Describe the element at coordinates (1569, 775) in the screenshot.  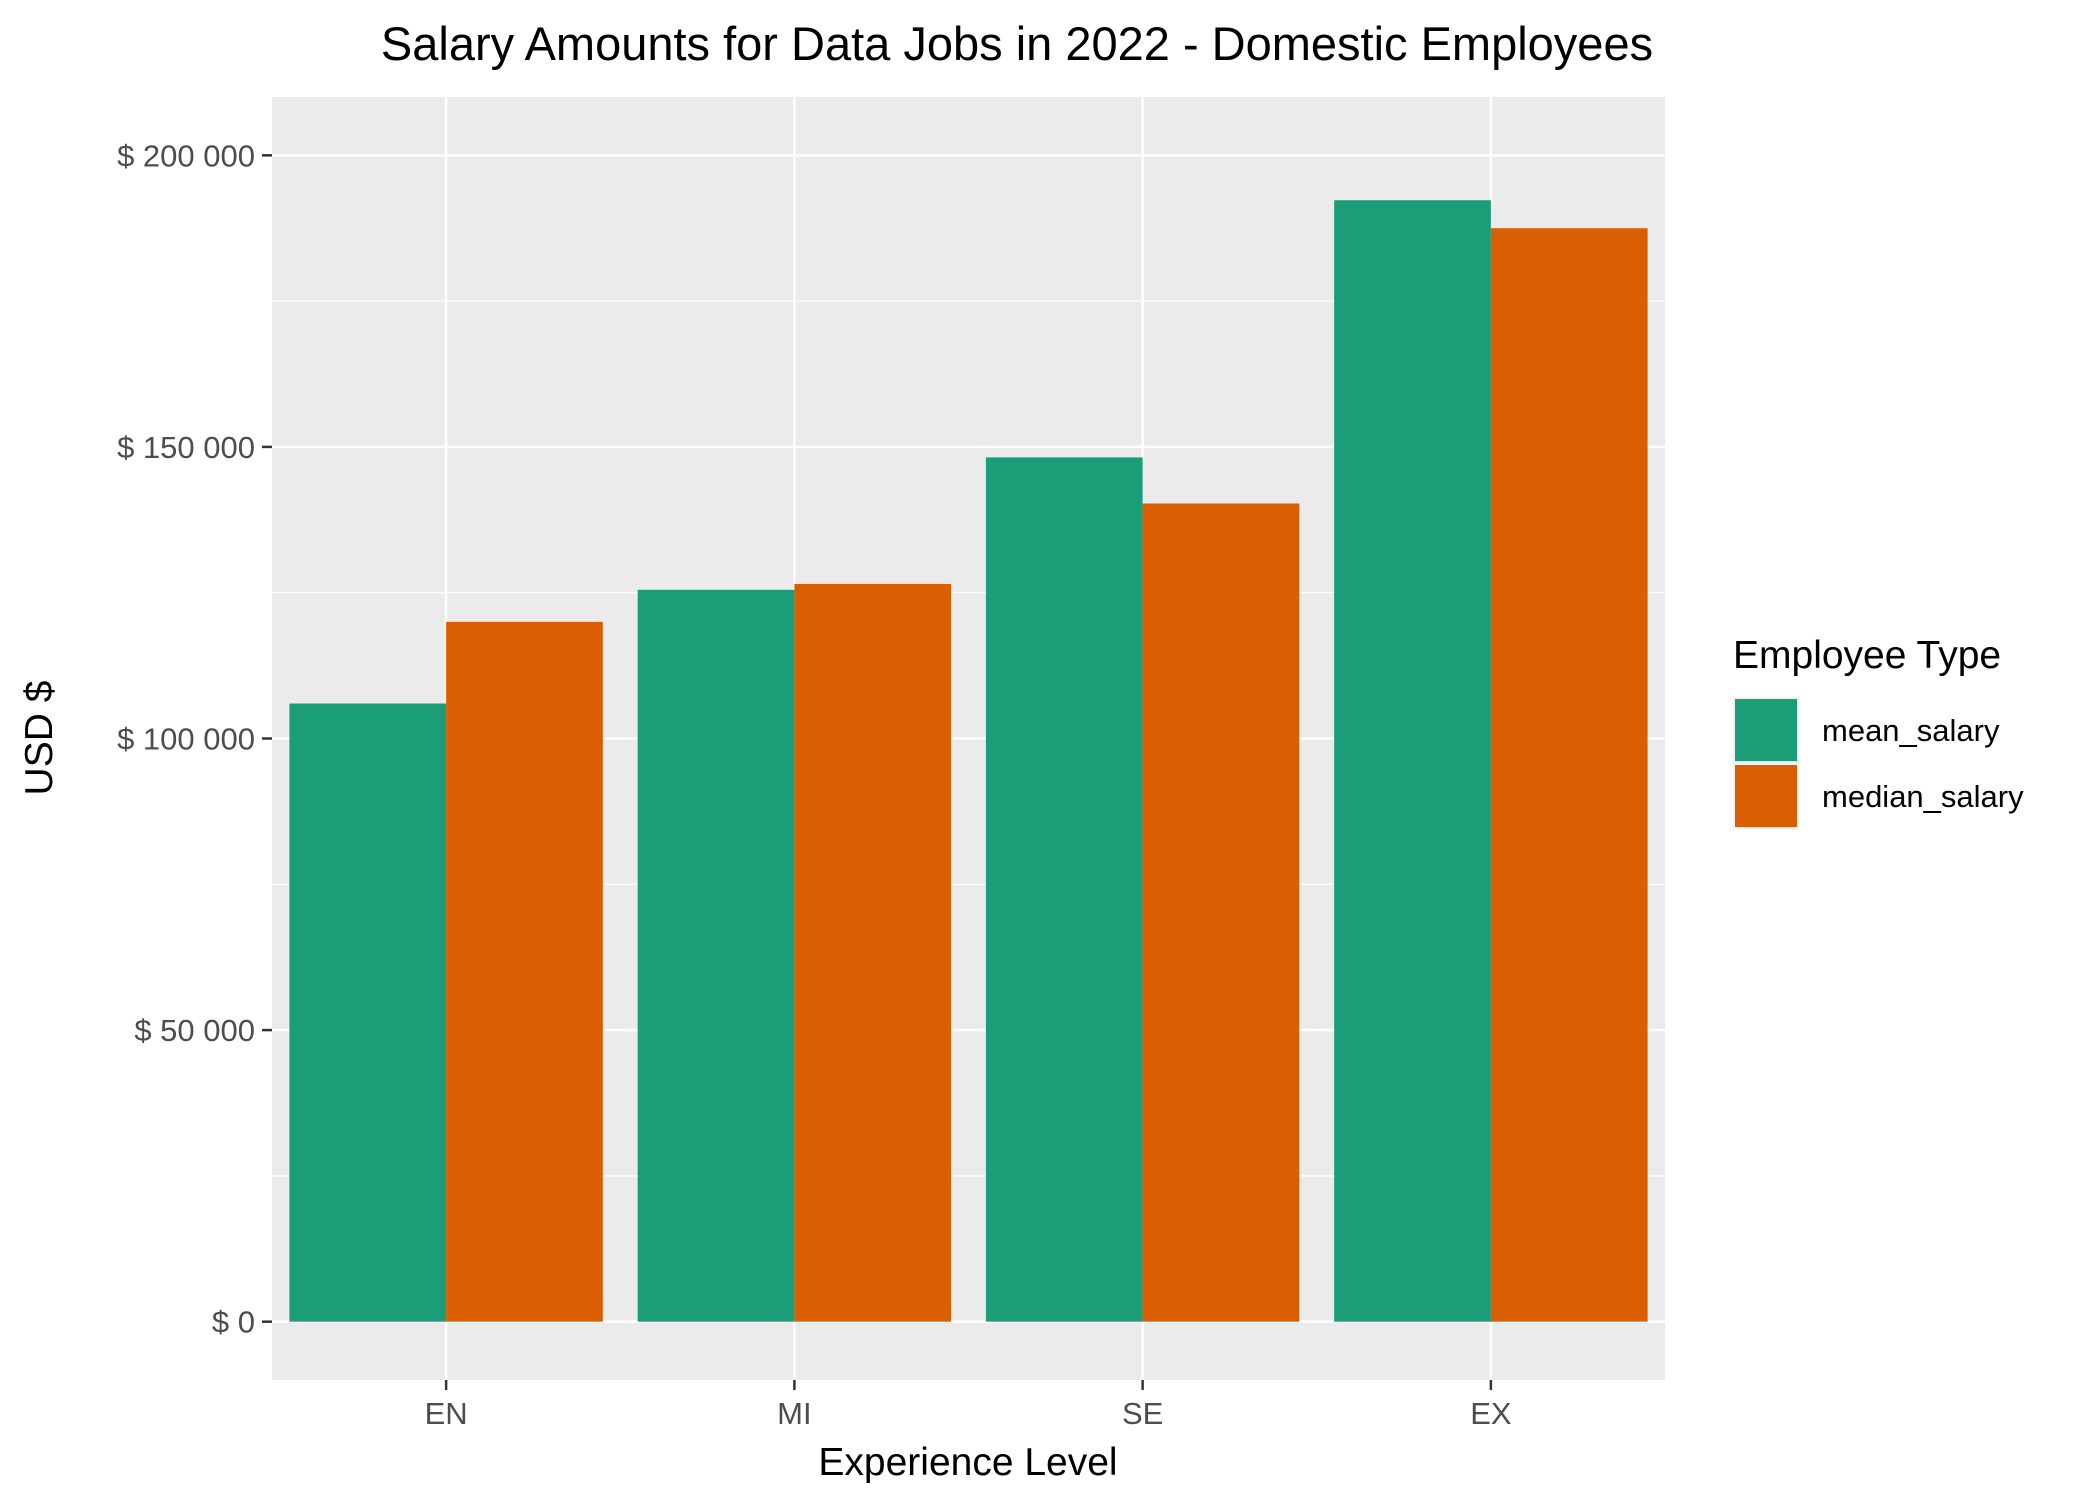
I see `bar-median_salary-EX` at that location.